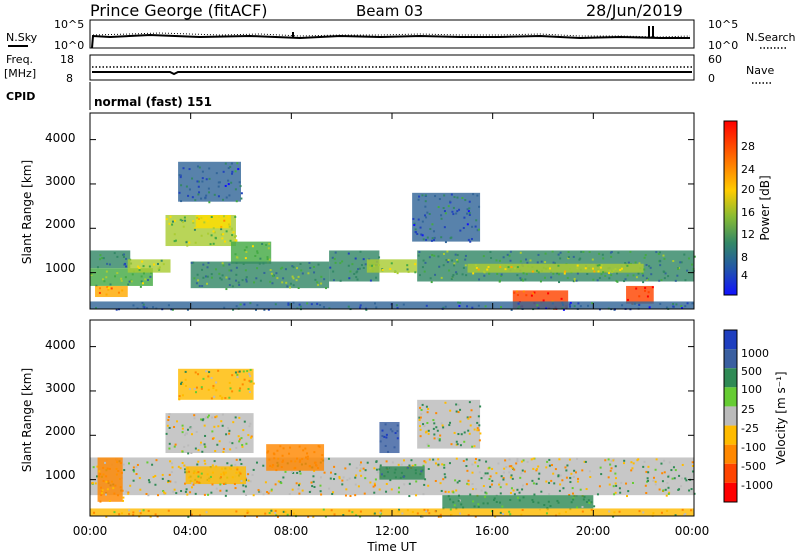  I want to click on velocity-cell, so click(216, 384).